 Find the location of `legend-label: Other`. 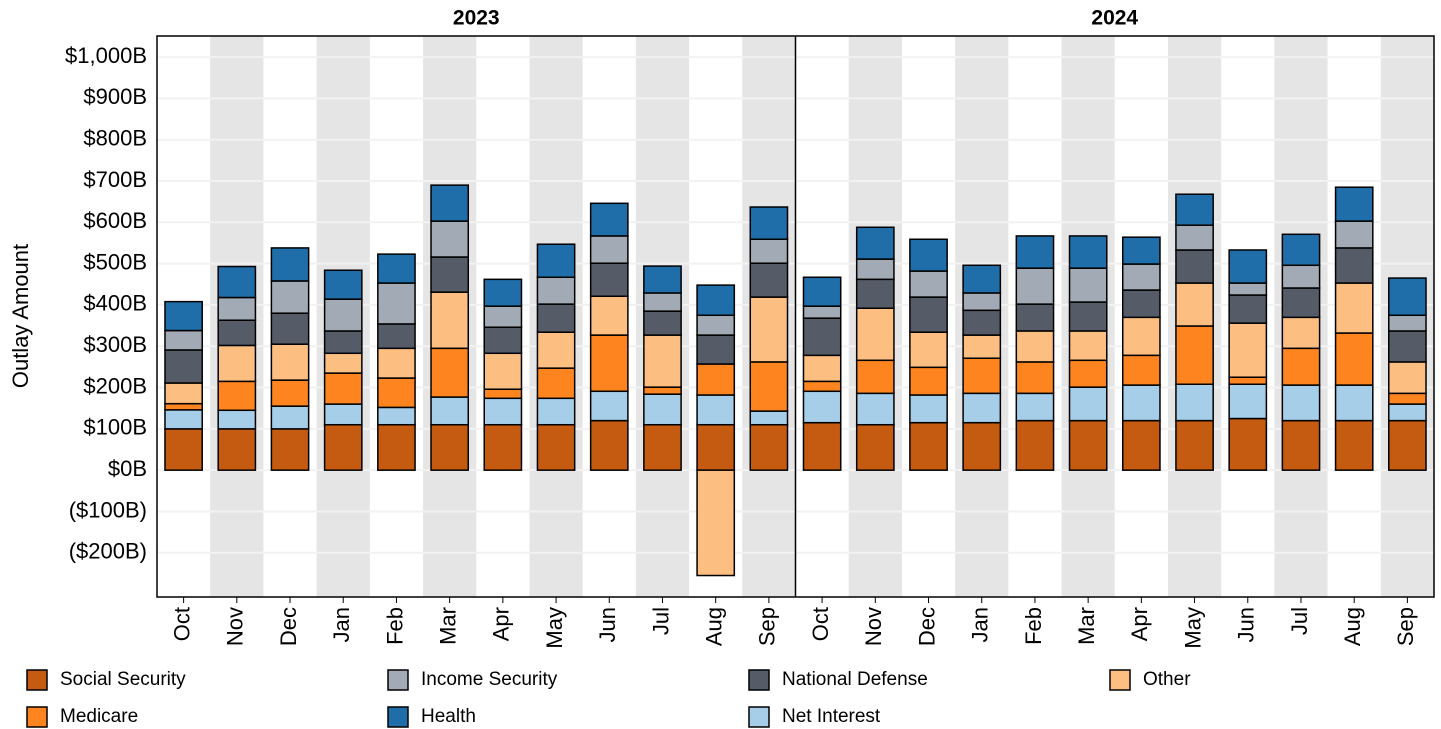

legend-label: Other is located at coordinates (1167, 679).